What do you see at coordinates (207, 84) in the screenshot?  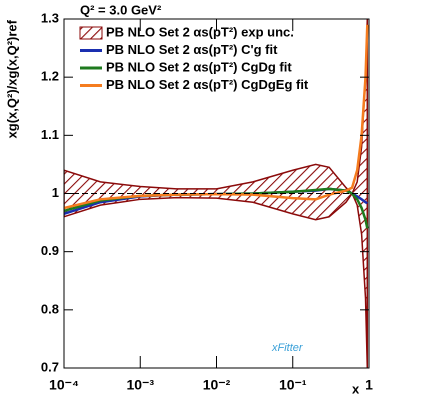 I see `legend-label: PB NLO Set 2 αs(pT²) CgDgEg fit` at bounding box center [207, 84].